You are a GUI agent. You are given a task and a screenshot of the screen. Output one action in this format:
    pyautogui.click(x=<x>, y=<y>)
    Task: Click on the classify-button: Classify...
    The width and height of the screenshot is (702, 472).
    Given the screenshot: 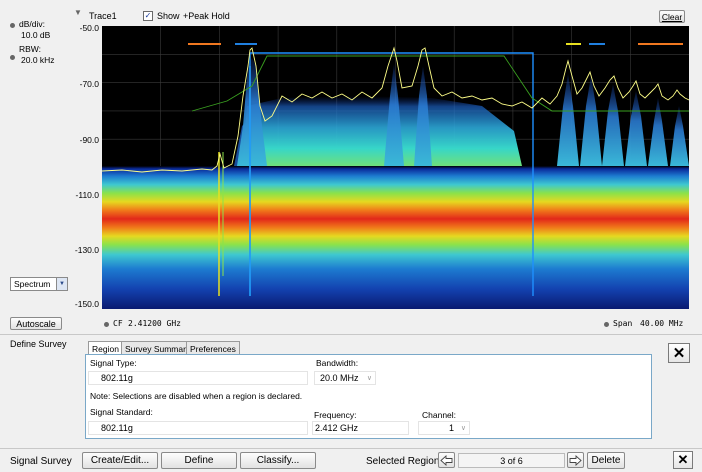 What is the action you would take?
    pyautogui.click(x=278, y=460)
    